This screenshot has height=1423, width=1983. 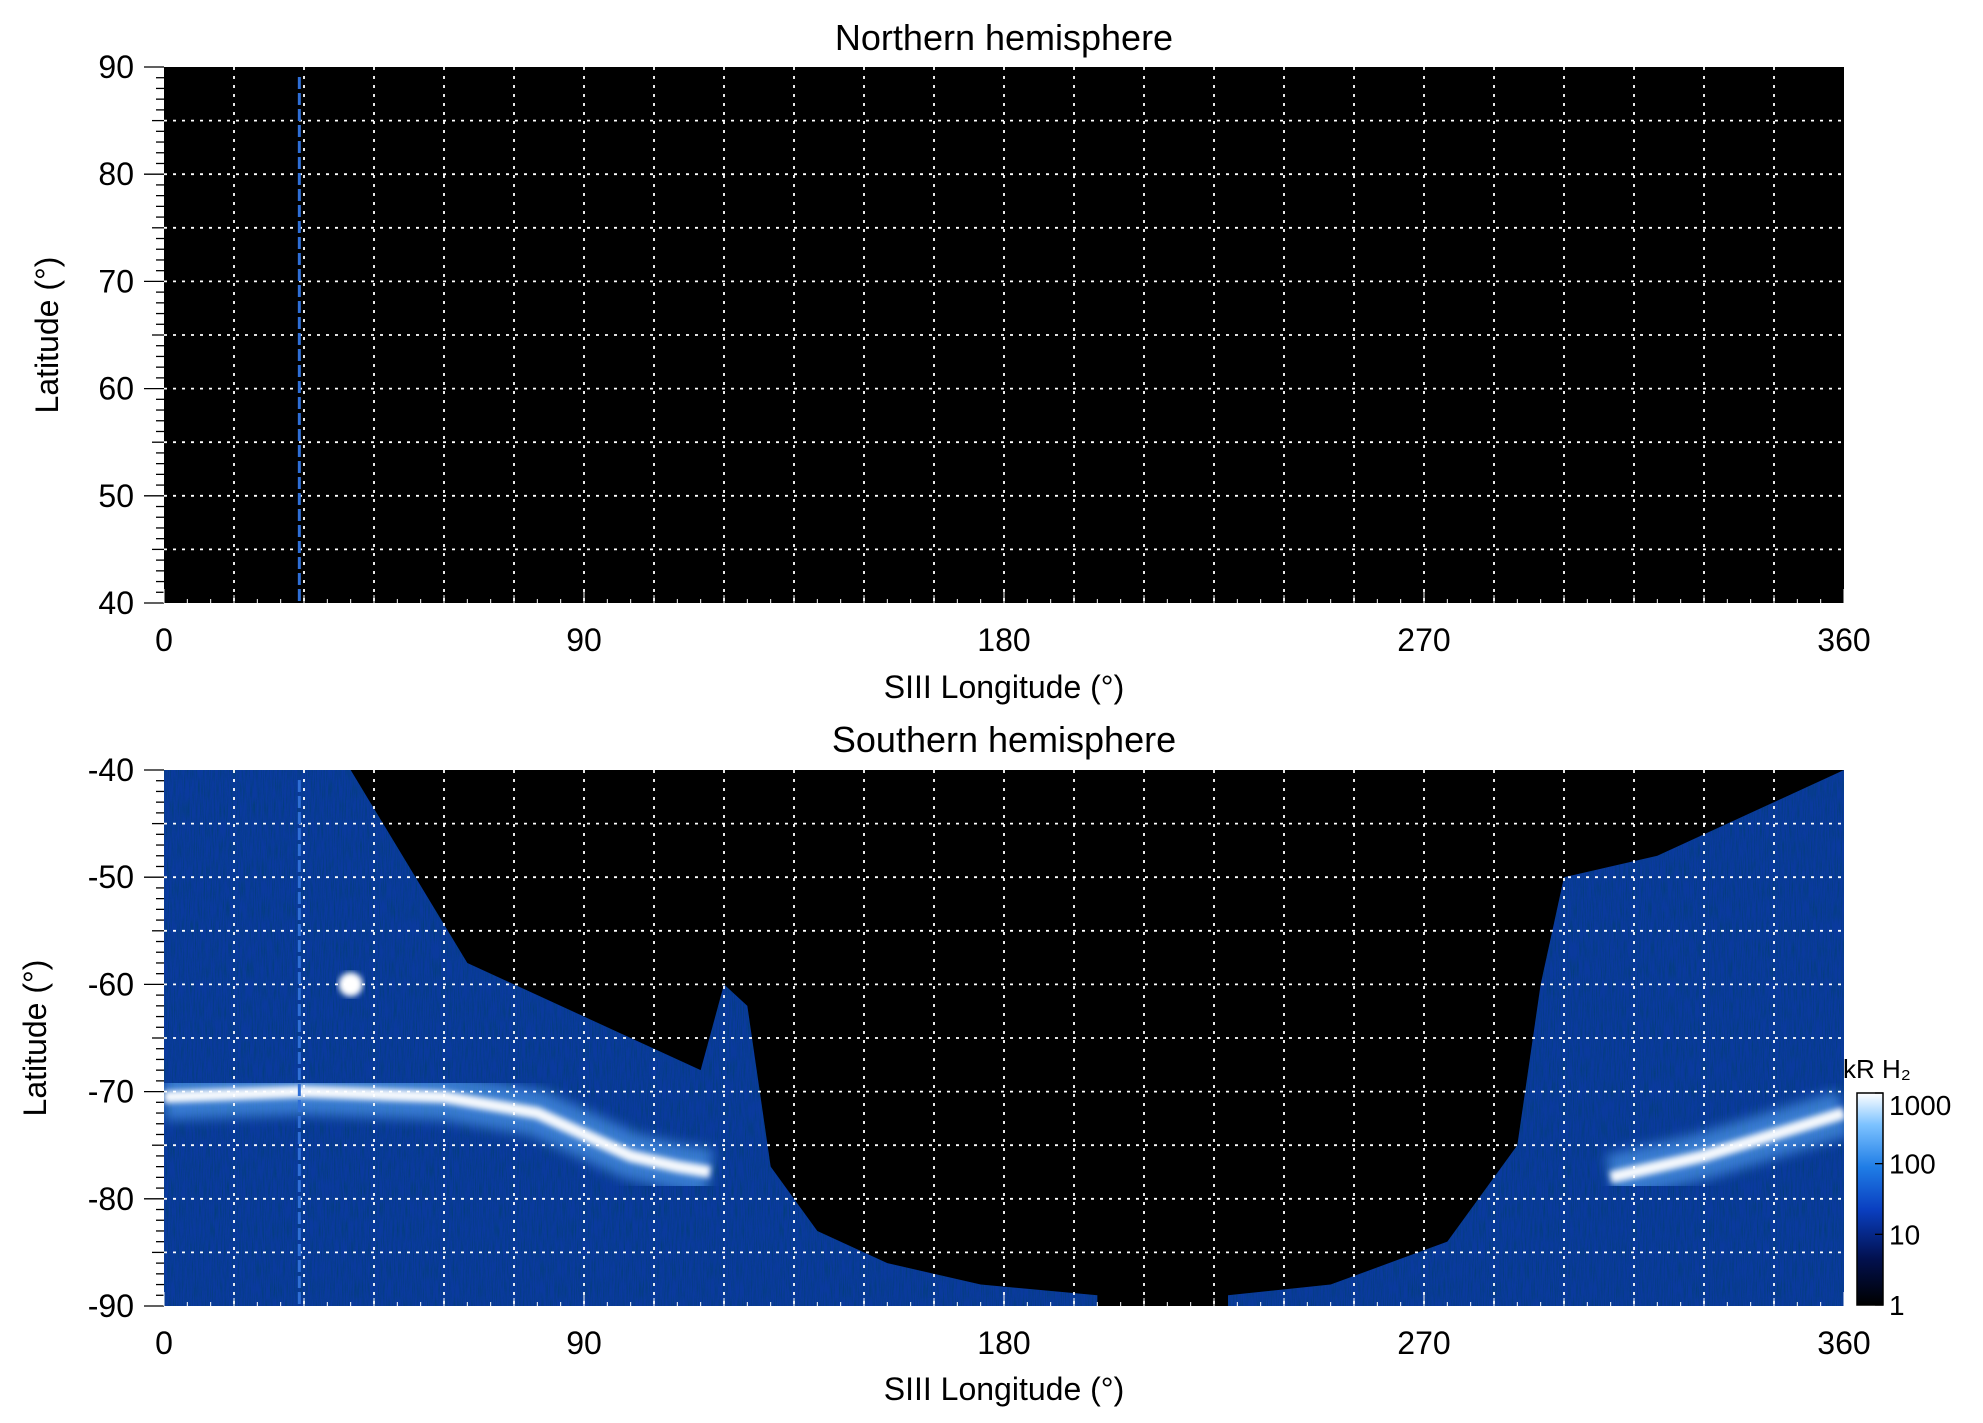 I want to click on y-tick-label: -40, so click(x=111, y=770).